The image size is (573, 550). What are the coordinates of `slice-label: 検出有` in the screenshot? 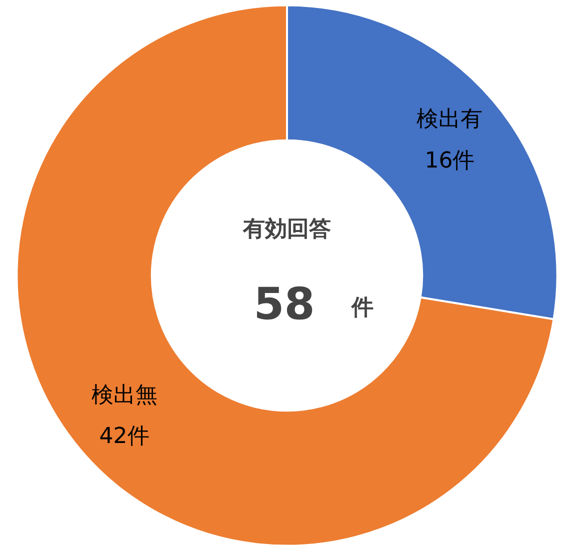 It's located at (449, 119).